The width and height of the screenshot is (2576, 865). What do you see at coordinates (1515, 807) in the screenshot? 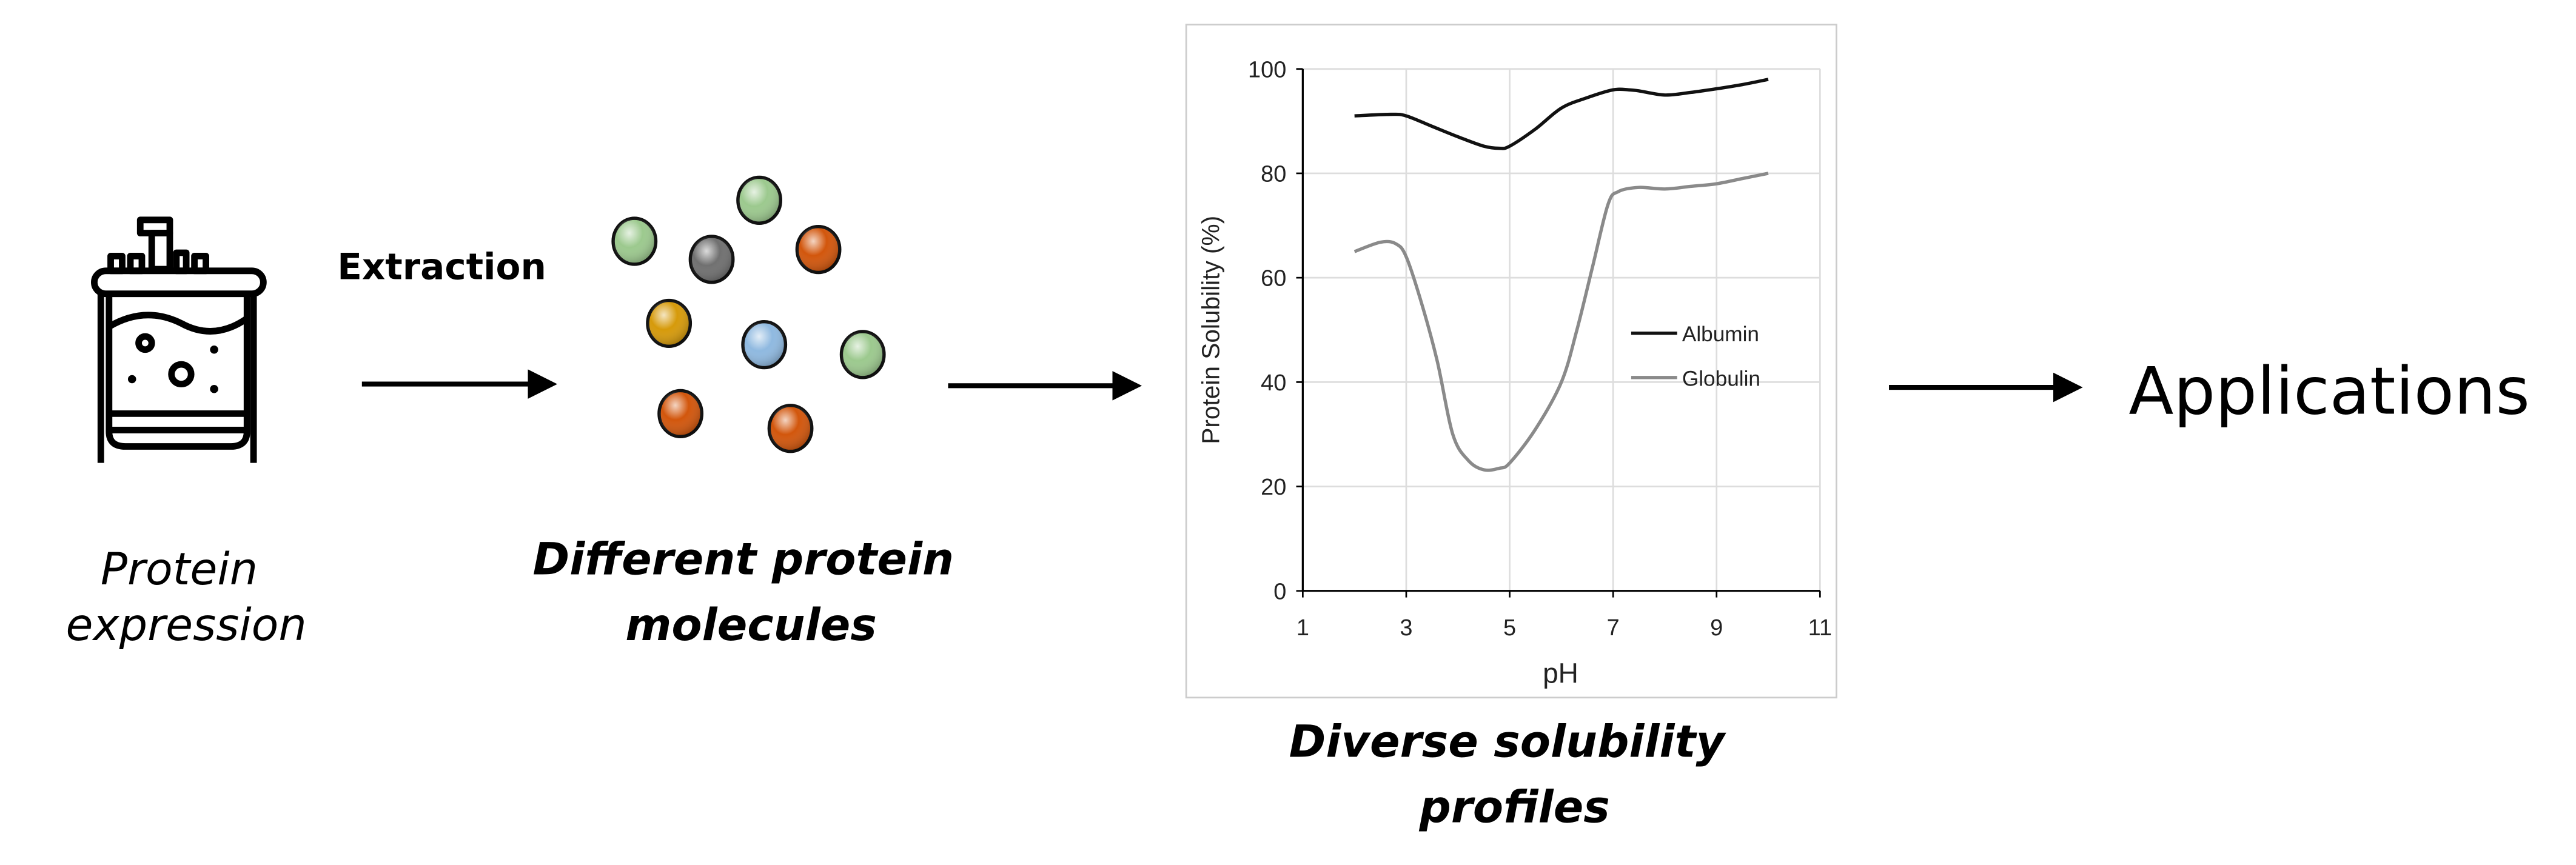
I see `label-line: profiles` at bounding box center [1515, 807].